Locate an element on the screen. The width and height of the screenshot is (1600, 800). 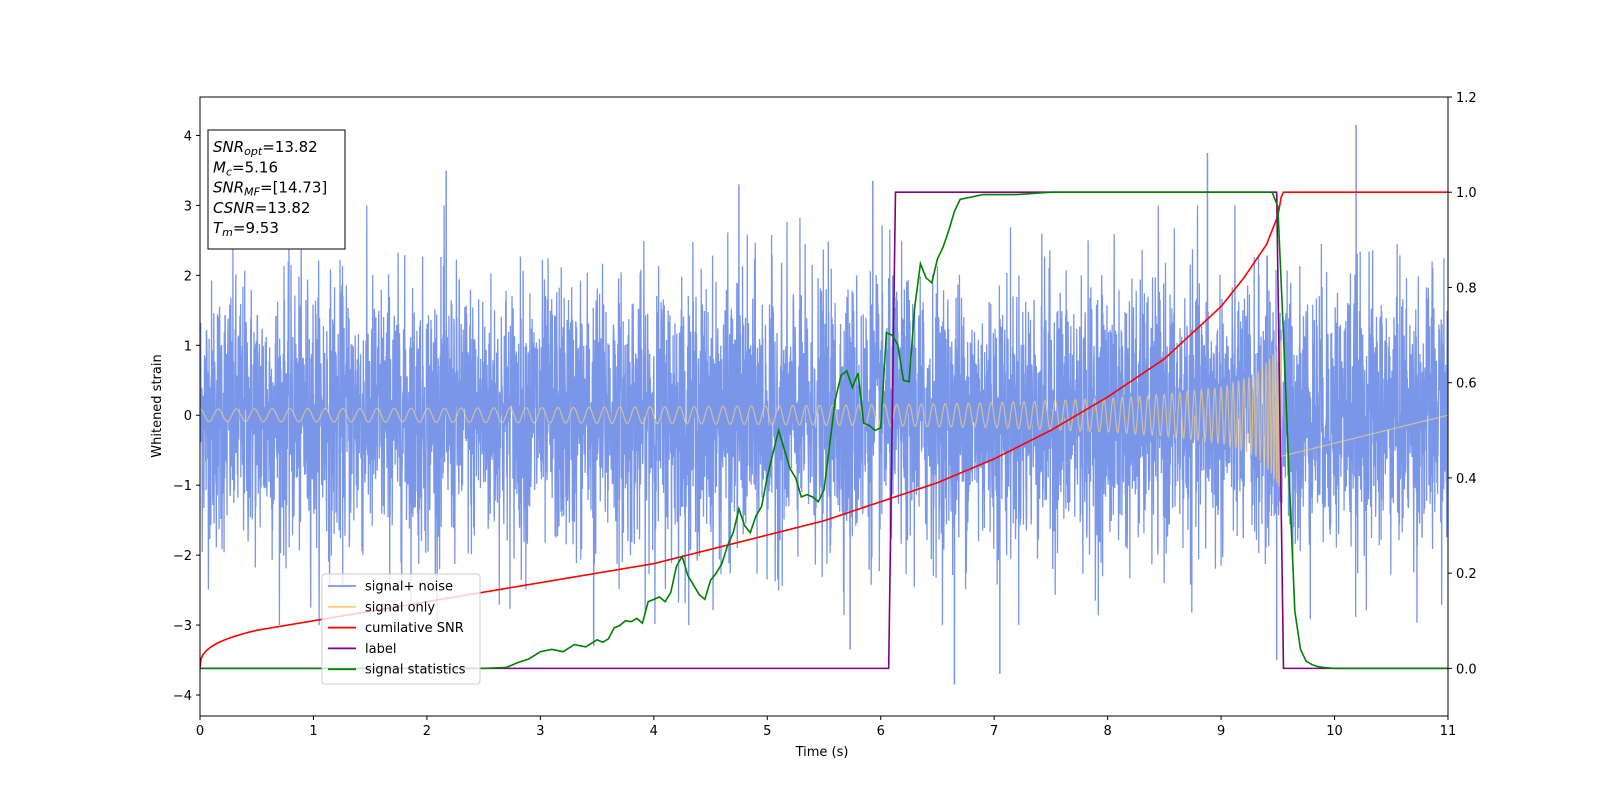
y-tick-label: 0 is located at coordinates (188, 416).